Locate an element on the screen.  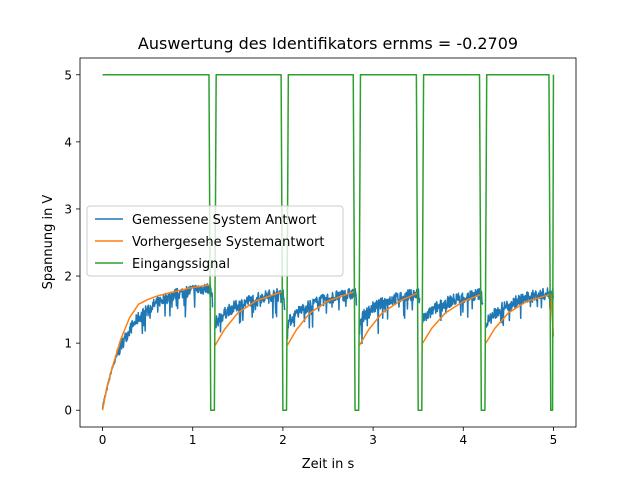
legend-box is located at coordinates (215, 241).